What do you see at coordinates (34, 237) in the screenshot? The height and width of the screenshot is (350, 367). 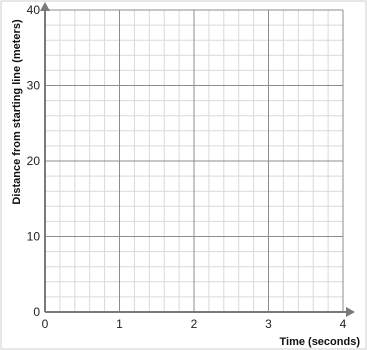 I see `y-tick-label: 10` at bounding box center [34, 237].